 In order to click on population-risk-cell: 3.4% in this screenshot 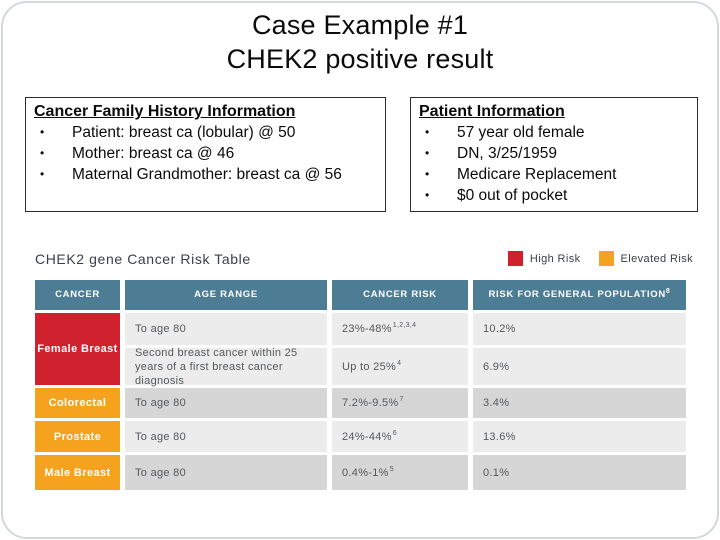, I will do `click(579, 403)`.